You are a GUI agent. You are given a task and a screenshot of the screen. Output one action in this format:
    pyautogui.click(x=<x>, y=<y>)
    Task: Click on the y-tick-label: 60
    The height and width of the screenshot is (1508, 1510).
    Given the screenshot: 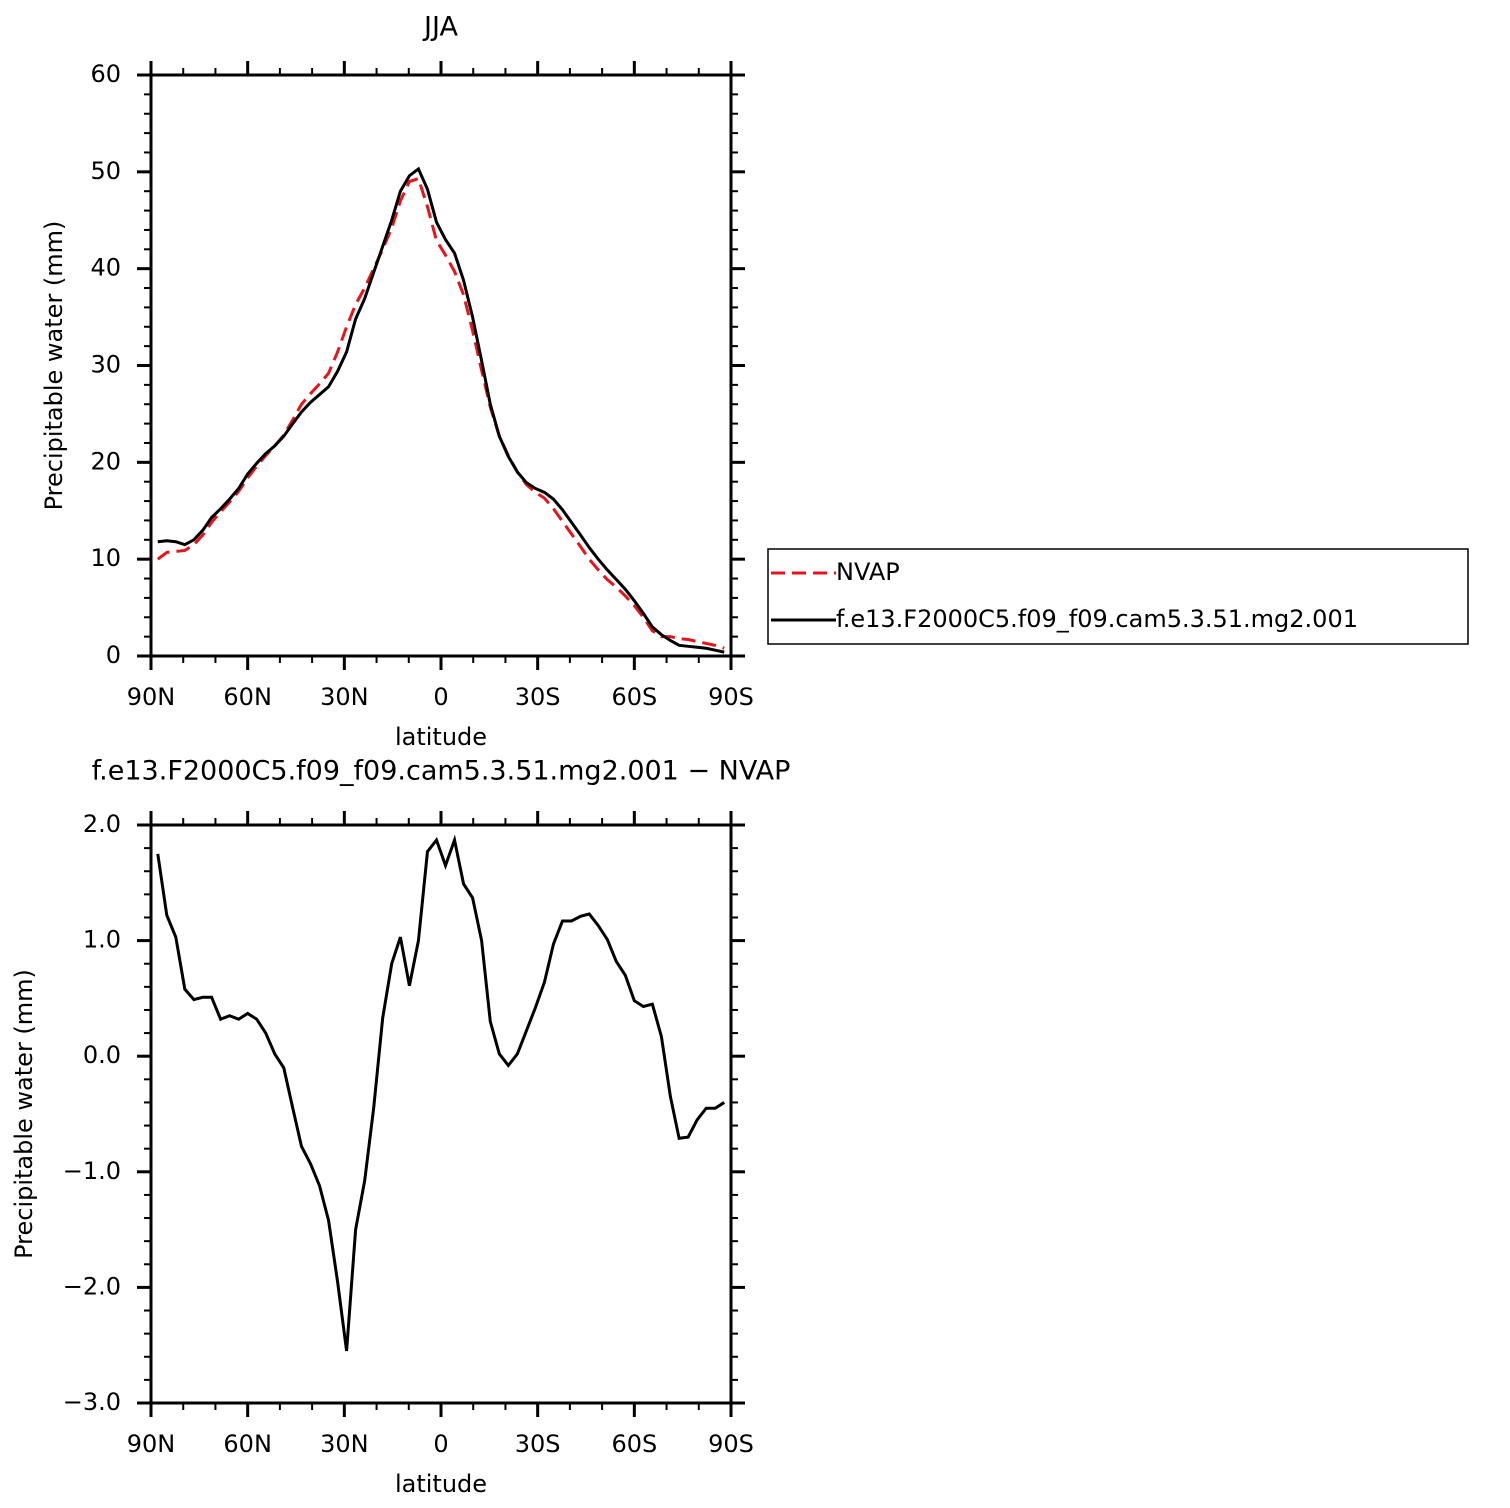 What is the action you would take?
    pyautogui.click(x=105, y=74)
    